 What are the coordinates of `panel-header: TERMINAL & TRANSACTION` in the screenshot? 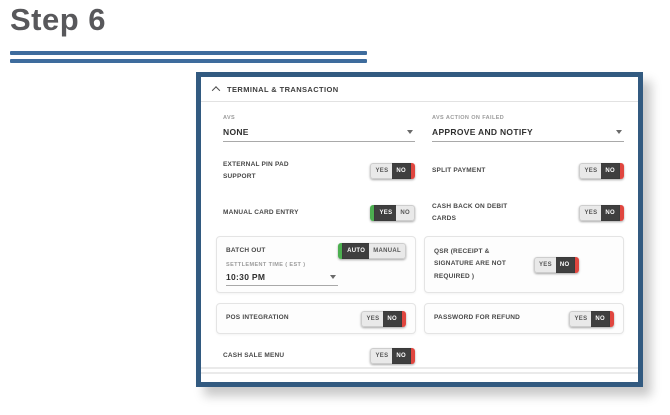 It's located at (419, 89).